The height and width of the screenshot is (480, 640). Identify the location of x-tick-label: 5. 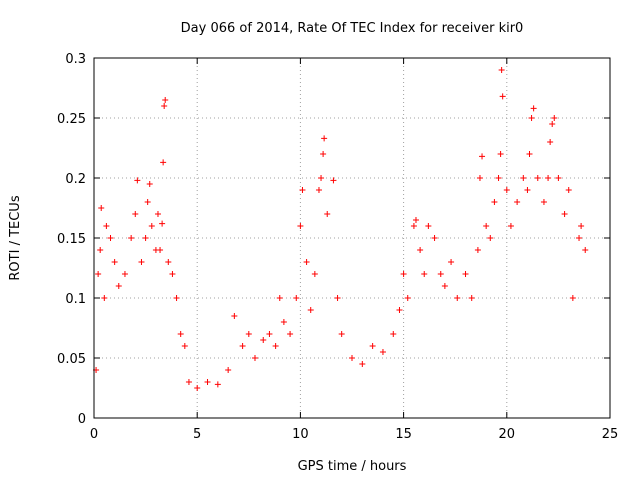
(197, 434).